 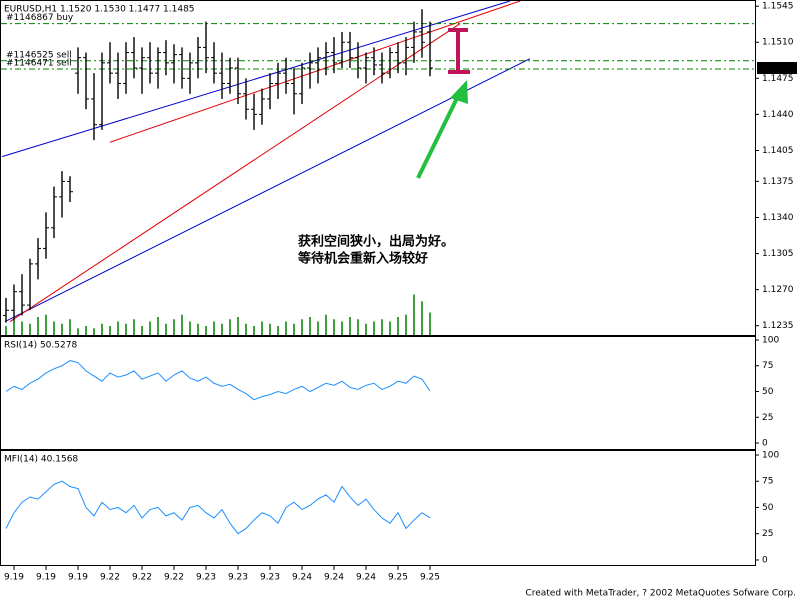 I want to click on y-tick-label: 1.1235, so click(x=778, y=326).